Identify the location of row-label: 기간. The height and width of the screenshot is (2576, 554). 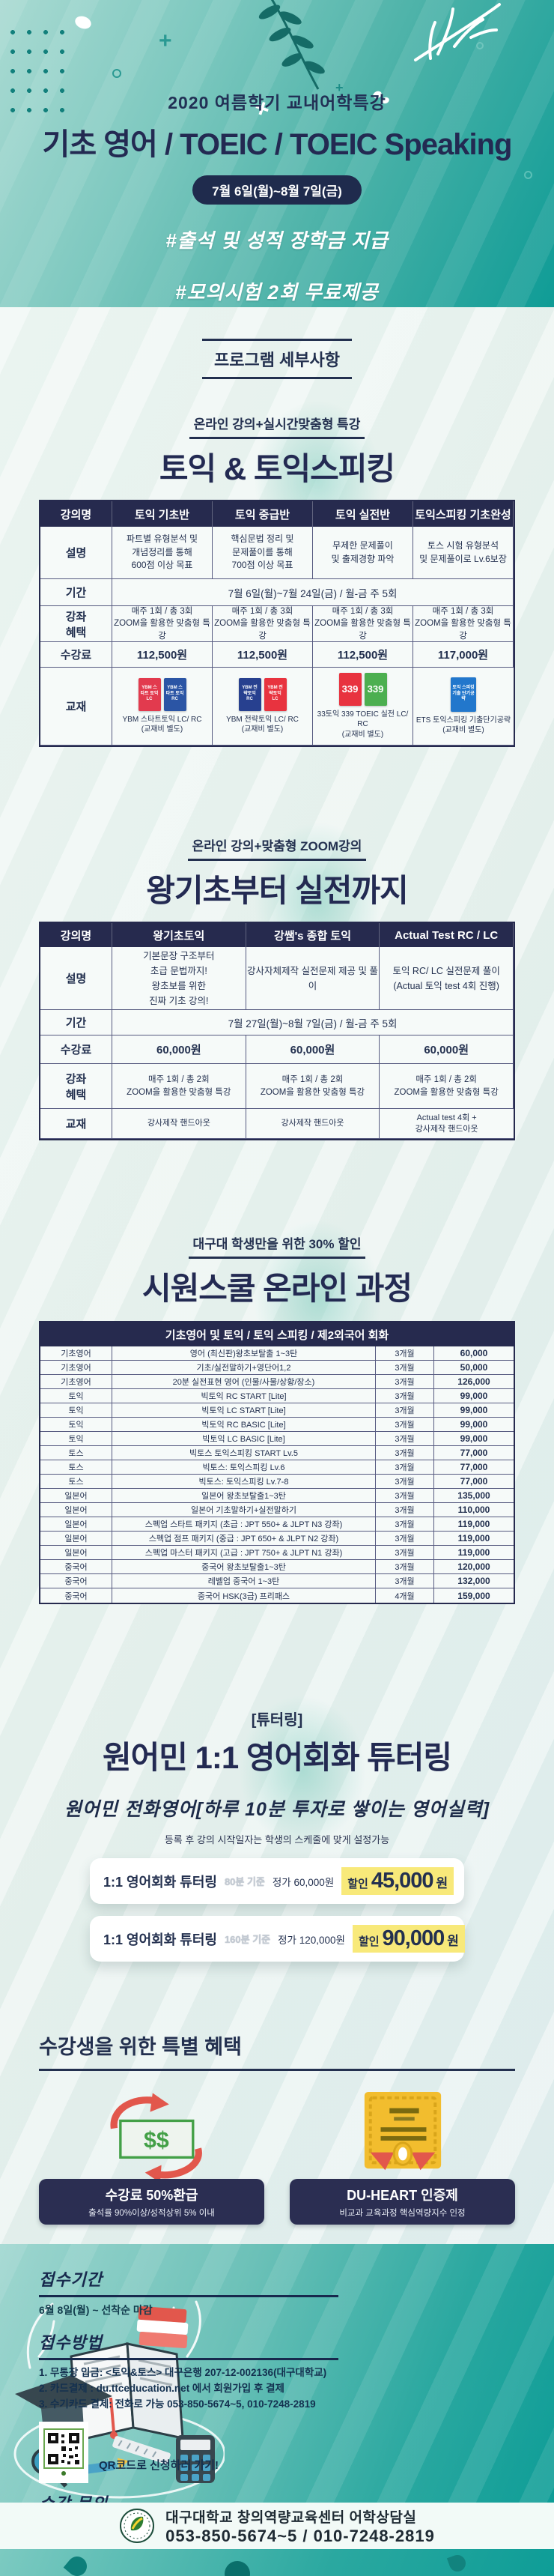
(76, 592).